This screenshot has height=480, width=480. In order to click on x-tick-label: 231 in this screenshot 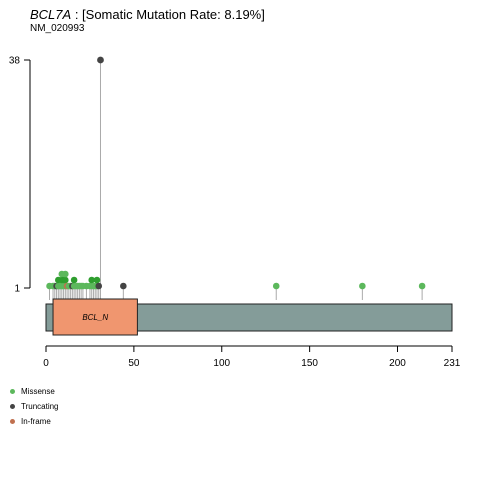, I will do `click(452, 363)`.